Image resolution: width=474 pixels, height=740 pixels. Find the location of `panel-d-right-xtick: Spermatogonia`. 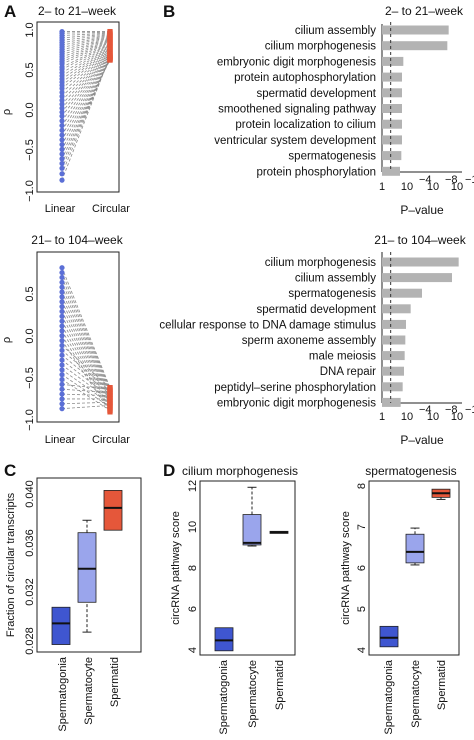

panel-d-right-xtick: Spermatogonia is located at coordinates (389, 696).